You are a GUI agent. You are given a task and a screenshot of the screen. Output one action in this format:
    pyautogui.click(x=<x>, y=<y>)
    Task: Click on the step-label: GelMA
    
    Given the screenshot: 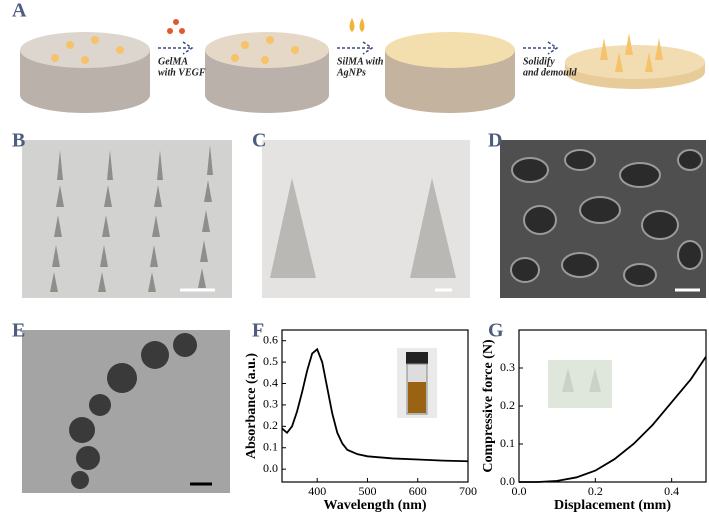 What is the action you would take?
    pyautogui.click(x=173, y=61)
    